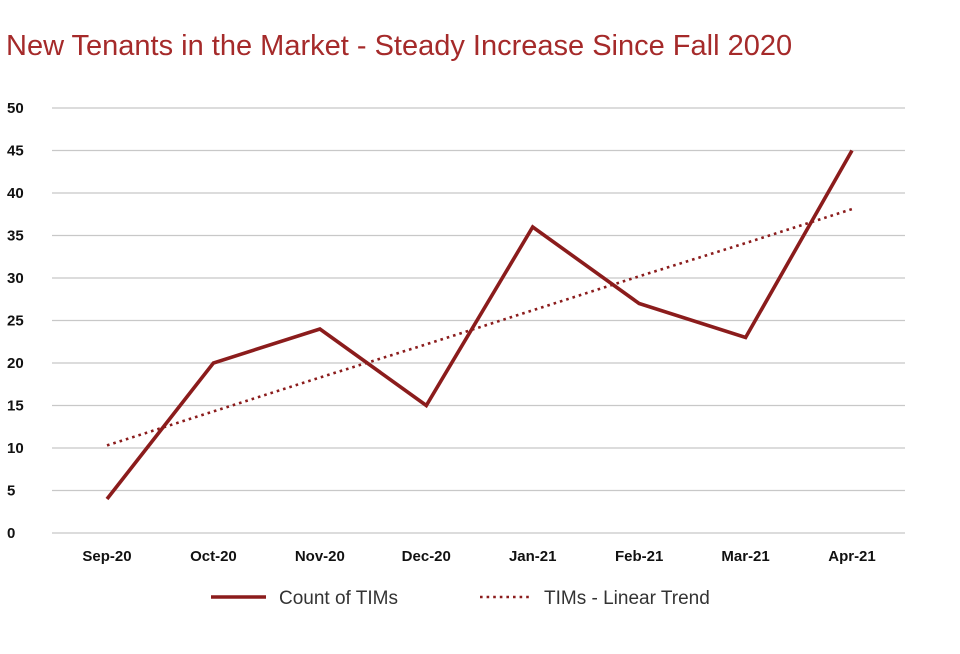  I want to click on x-tick-label: Apr-21, so click(852, 556).